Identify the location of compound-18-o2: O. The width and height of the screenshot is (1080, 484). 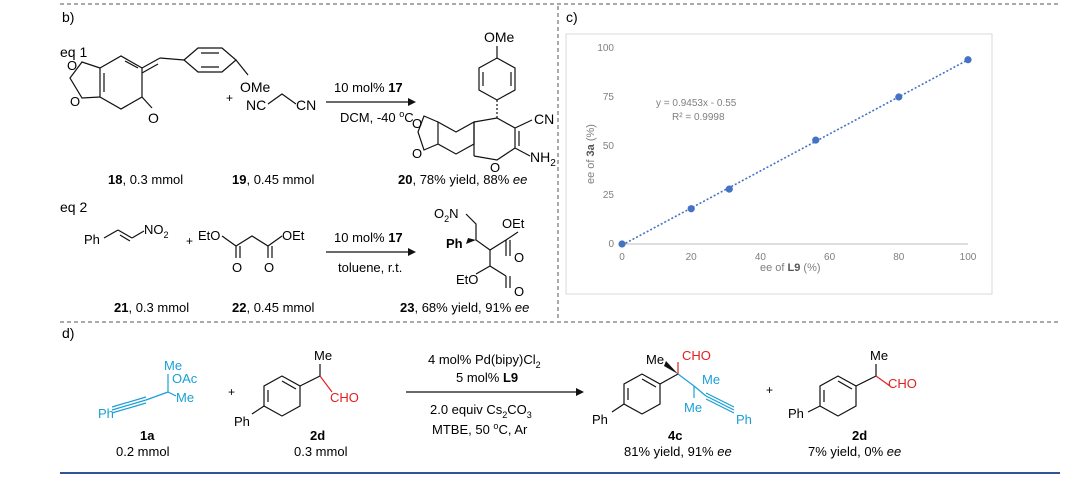
(75, 101).